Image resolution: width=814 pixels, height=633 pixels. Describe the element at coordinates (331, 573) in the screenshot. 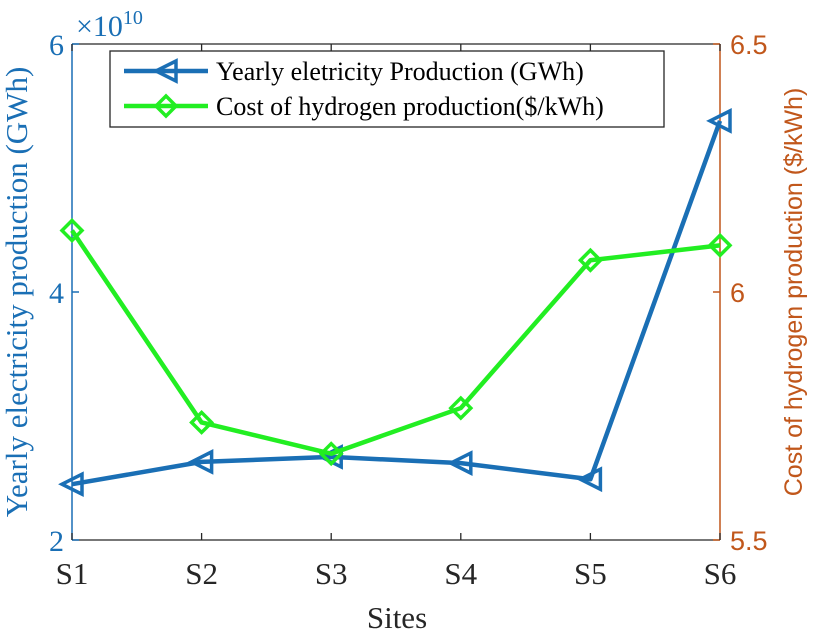

I see `x-tick-label: S3` at that location.